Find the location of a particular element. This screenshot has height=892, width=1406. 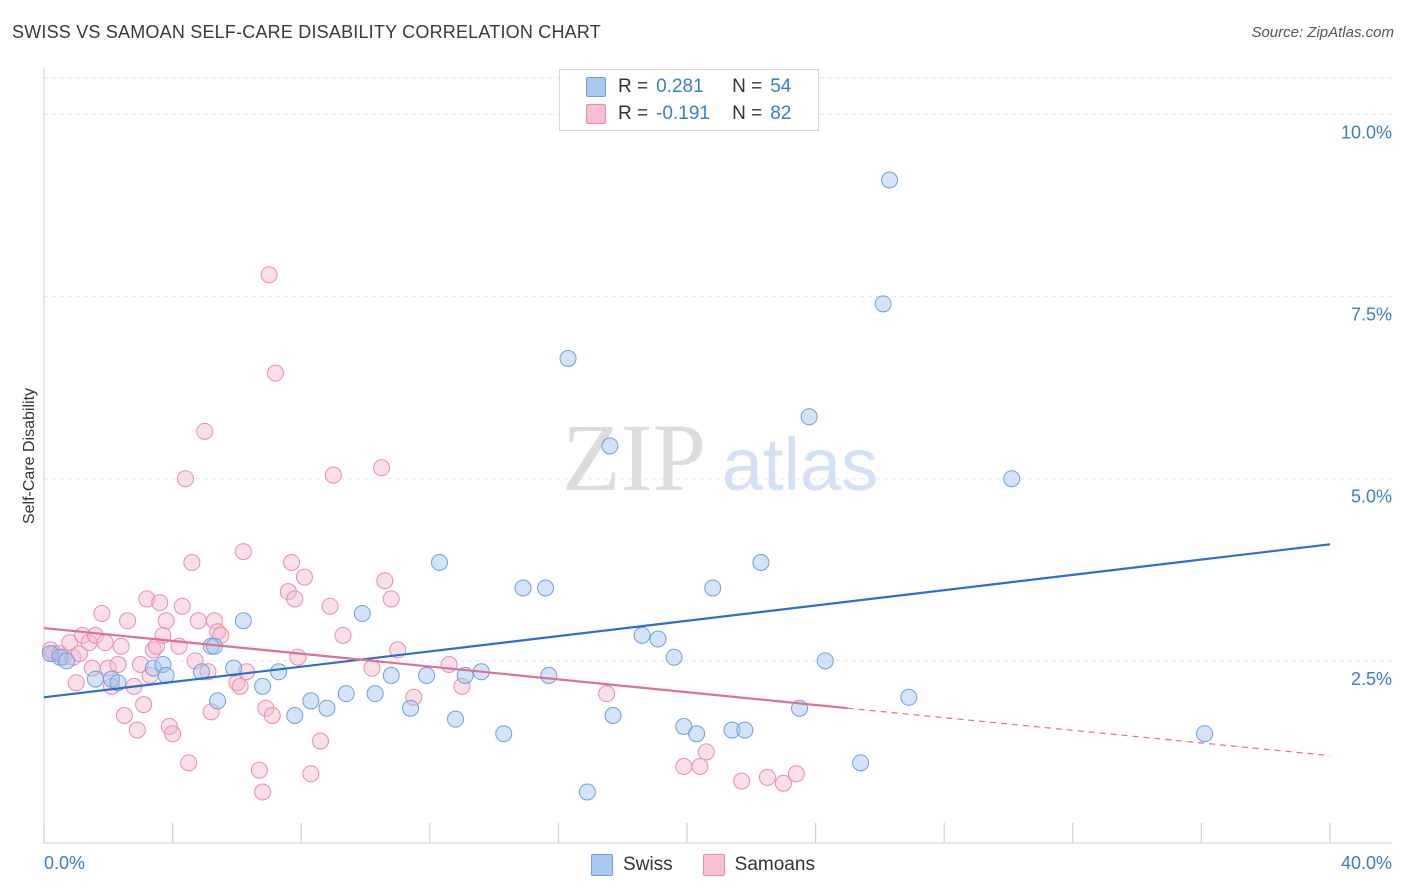

legend-item-swiss: Swiss is located at coordinates (632, 865).